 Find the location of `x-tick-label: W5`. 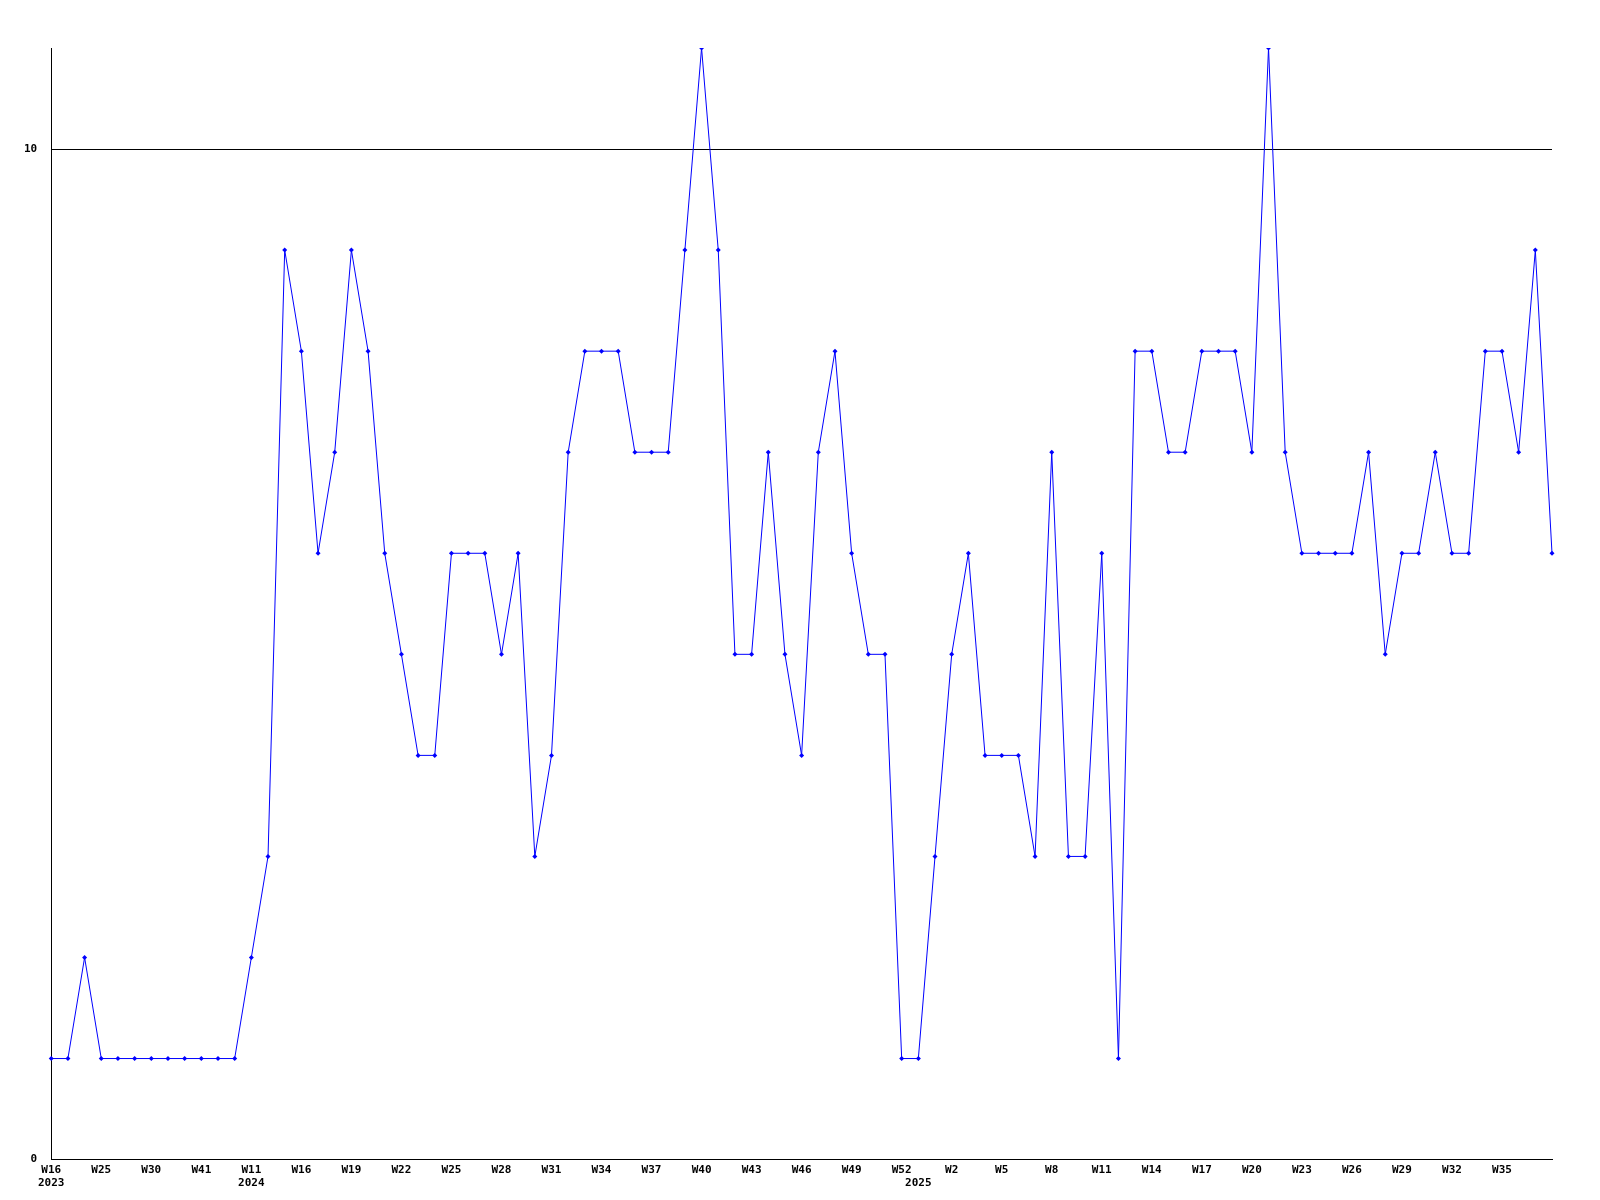

x-tick-label: W5 is located at coordinates (1002, 1170).